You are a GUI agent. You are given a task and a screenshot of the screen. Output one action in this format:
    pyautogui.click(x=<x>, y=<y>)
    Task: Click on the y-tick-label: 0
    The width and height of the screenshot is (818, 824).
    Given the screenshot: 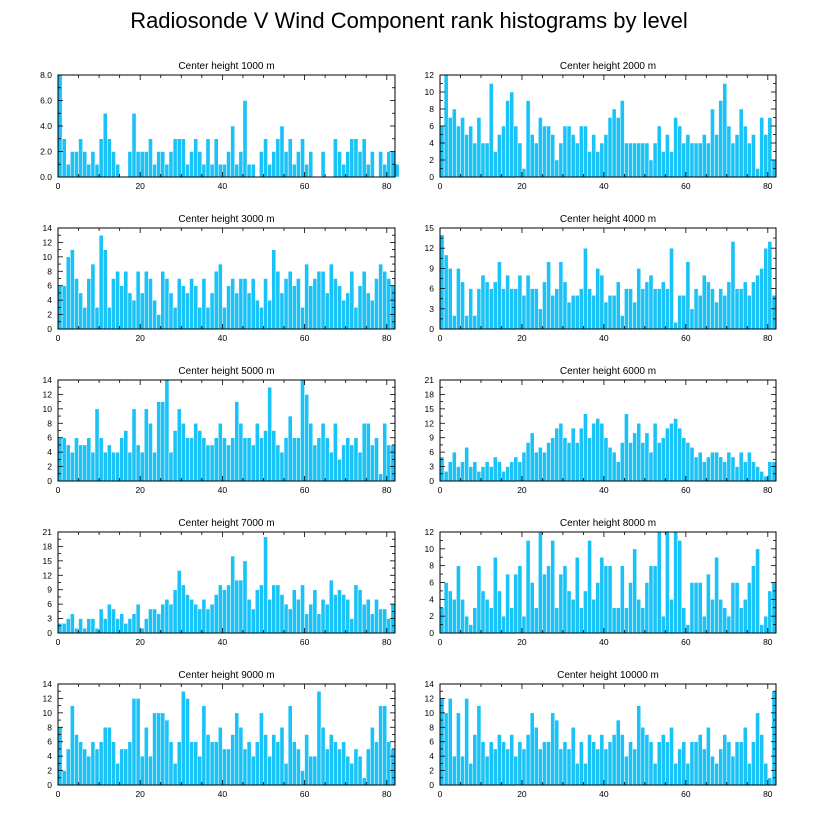 What is the action you would take?
    pyautogui.click(x=431, y=785)
    